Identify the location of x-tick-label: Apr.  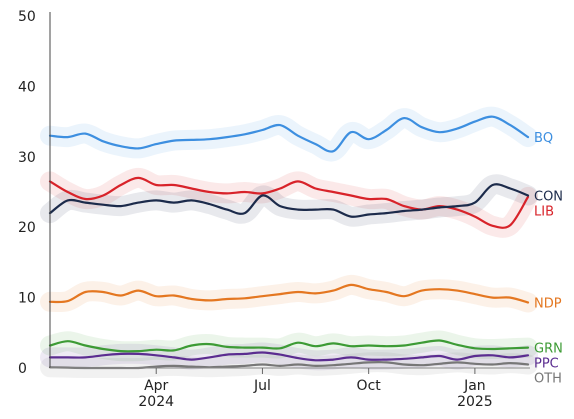
(156, 386).